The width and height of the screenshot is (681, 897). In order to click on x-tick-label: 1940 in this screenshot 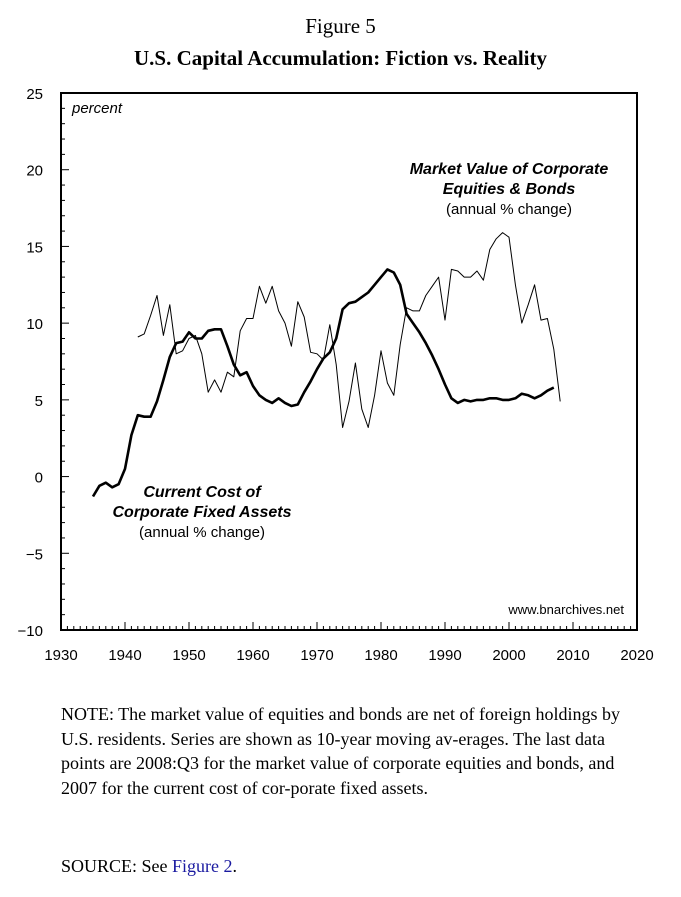, I will do `click(124, 655)`.